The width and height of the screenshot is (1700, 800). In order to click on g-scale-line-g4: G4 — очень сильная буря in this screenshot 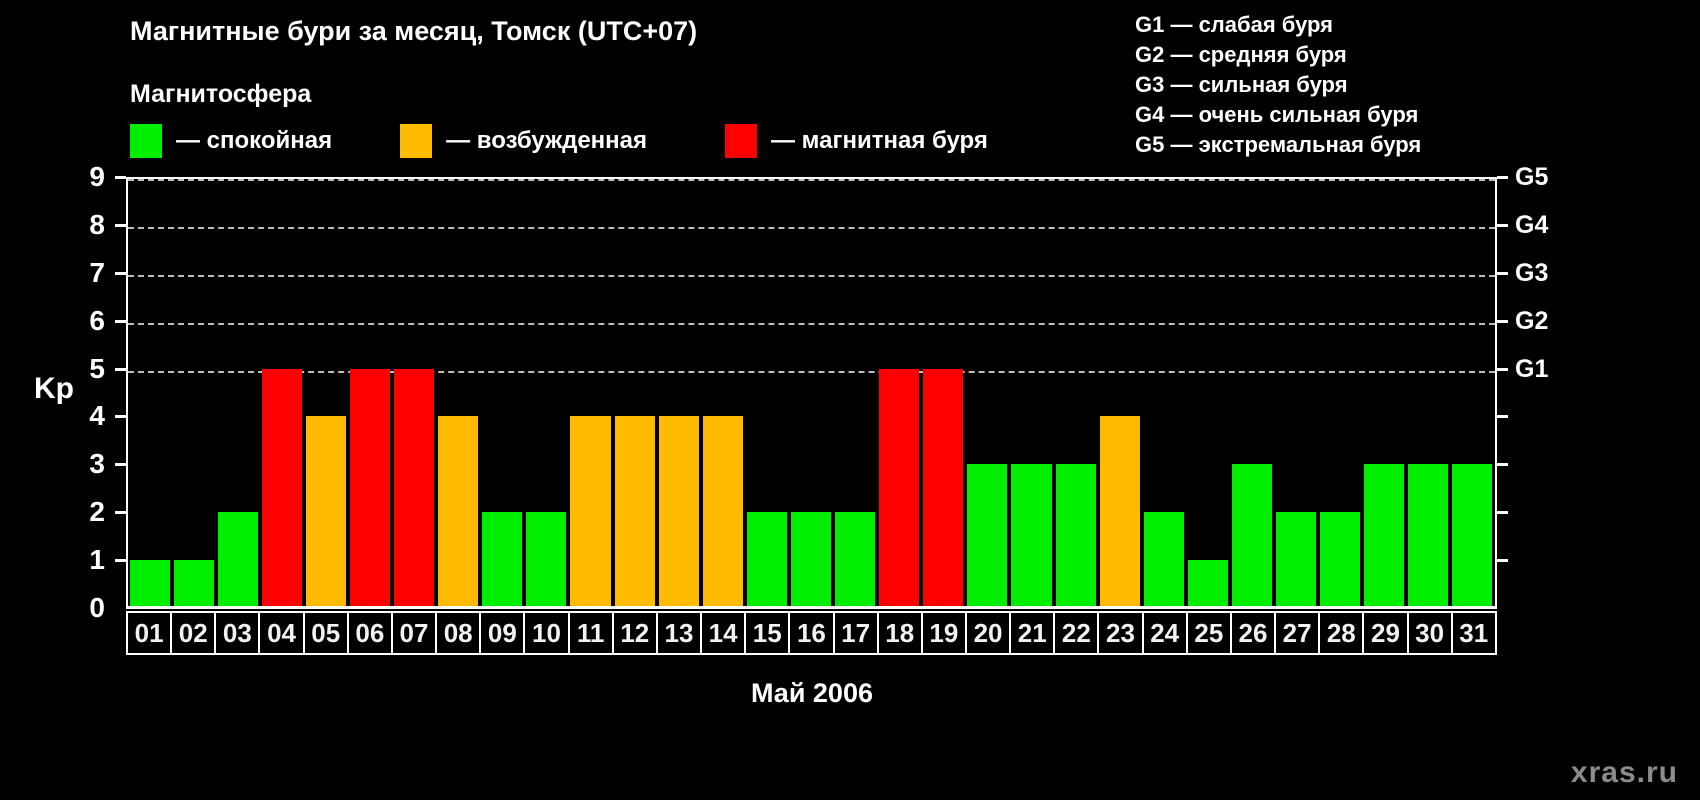, I will do `click(1277, 114)`.